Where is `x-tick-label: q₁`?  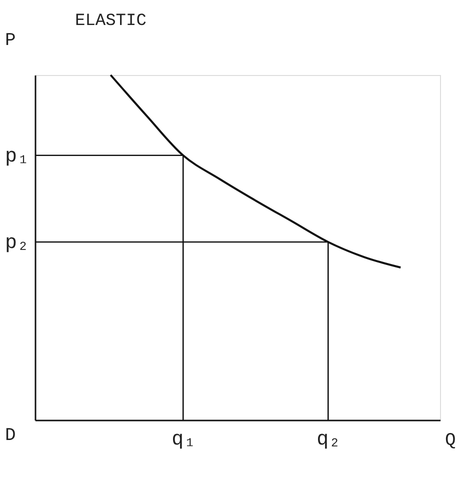 x-tick-label: q₁ is located at coordinates (184, 440).